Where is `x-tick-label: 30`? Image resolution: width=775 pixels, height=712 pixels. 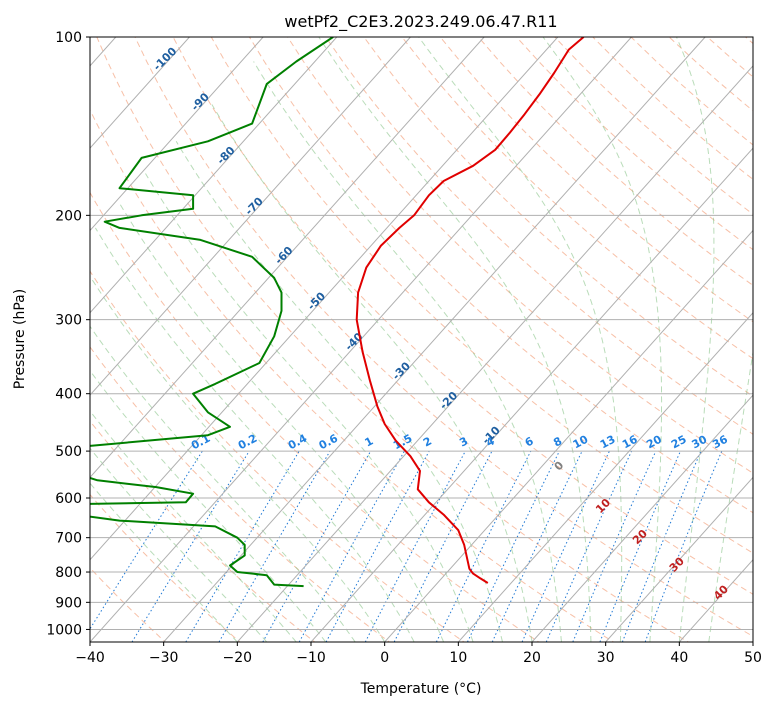
x-tick-label: 30 is located at coordinates (606, 658).